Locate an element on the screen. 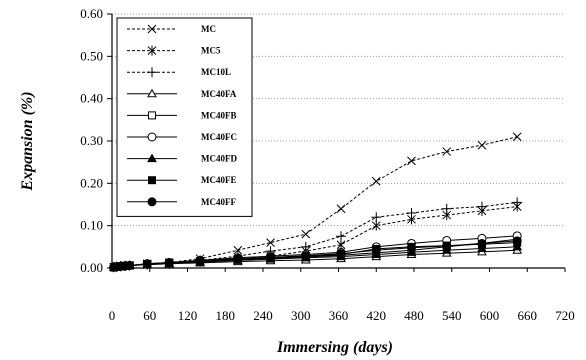 Image resolution: width=586 pixels, height=360 pixels. x-tick-label: 660 is located at coordinates (528, 315).